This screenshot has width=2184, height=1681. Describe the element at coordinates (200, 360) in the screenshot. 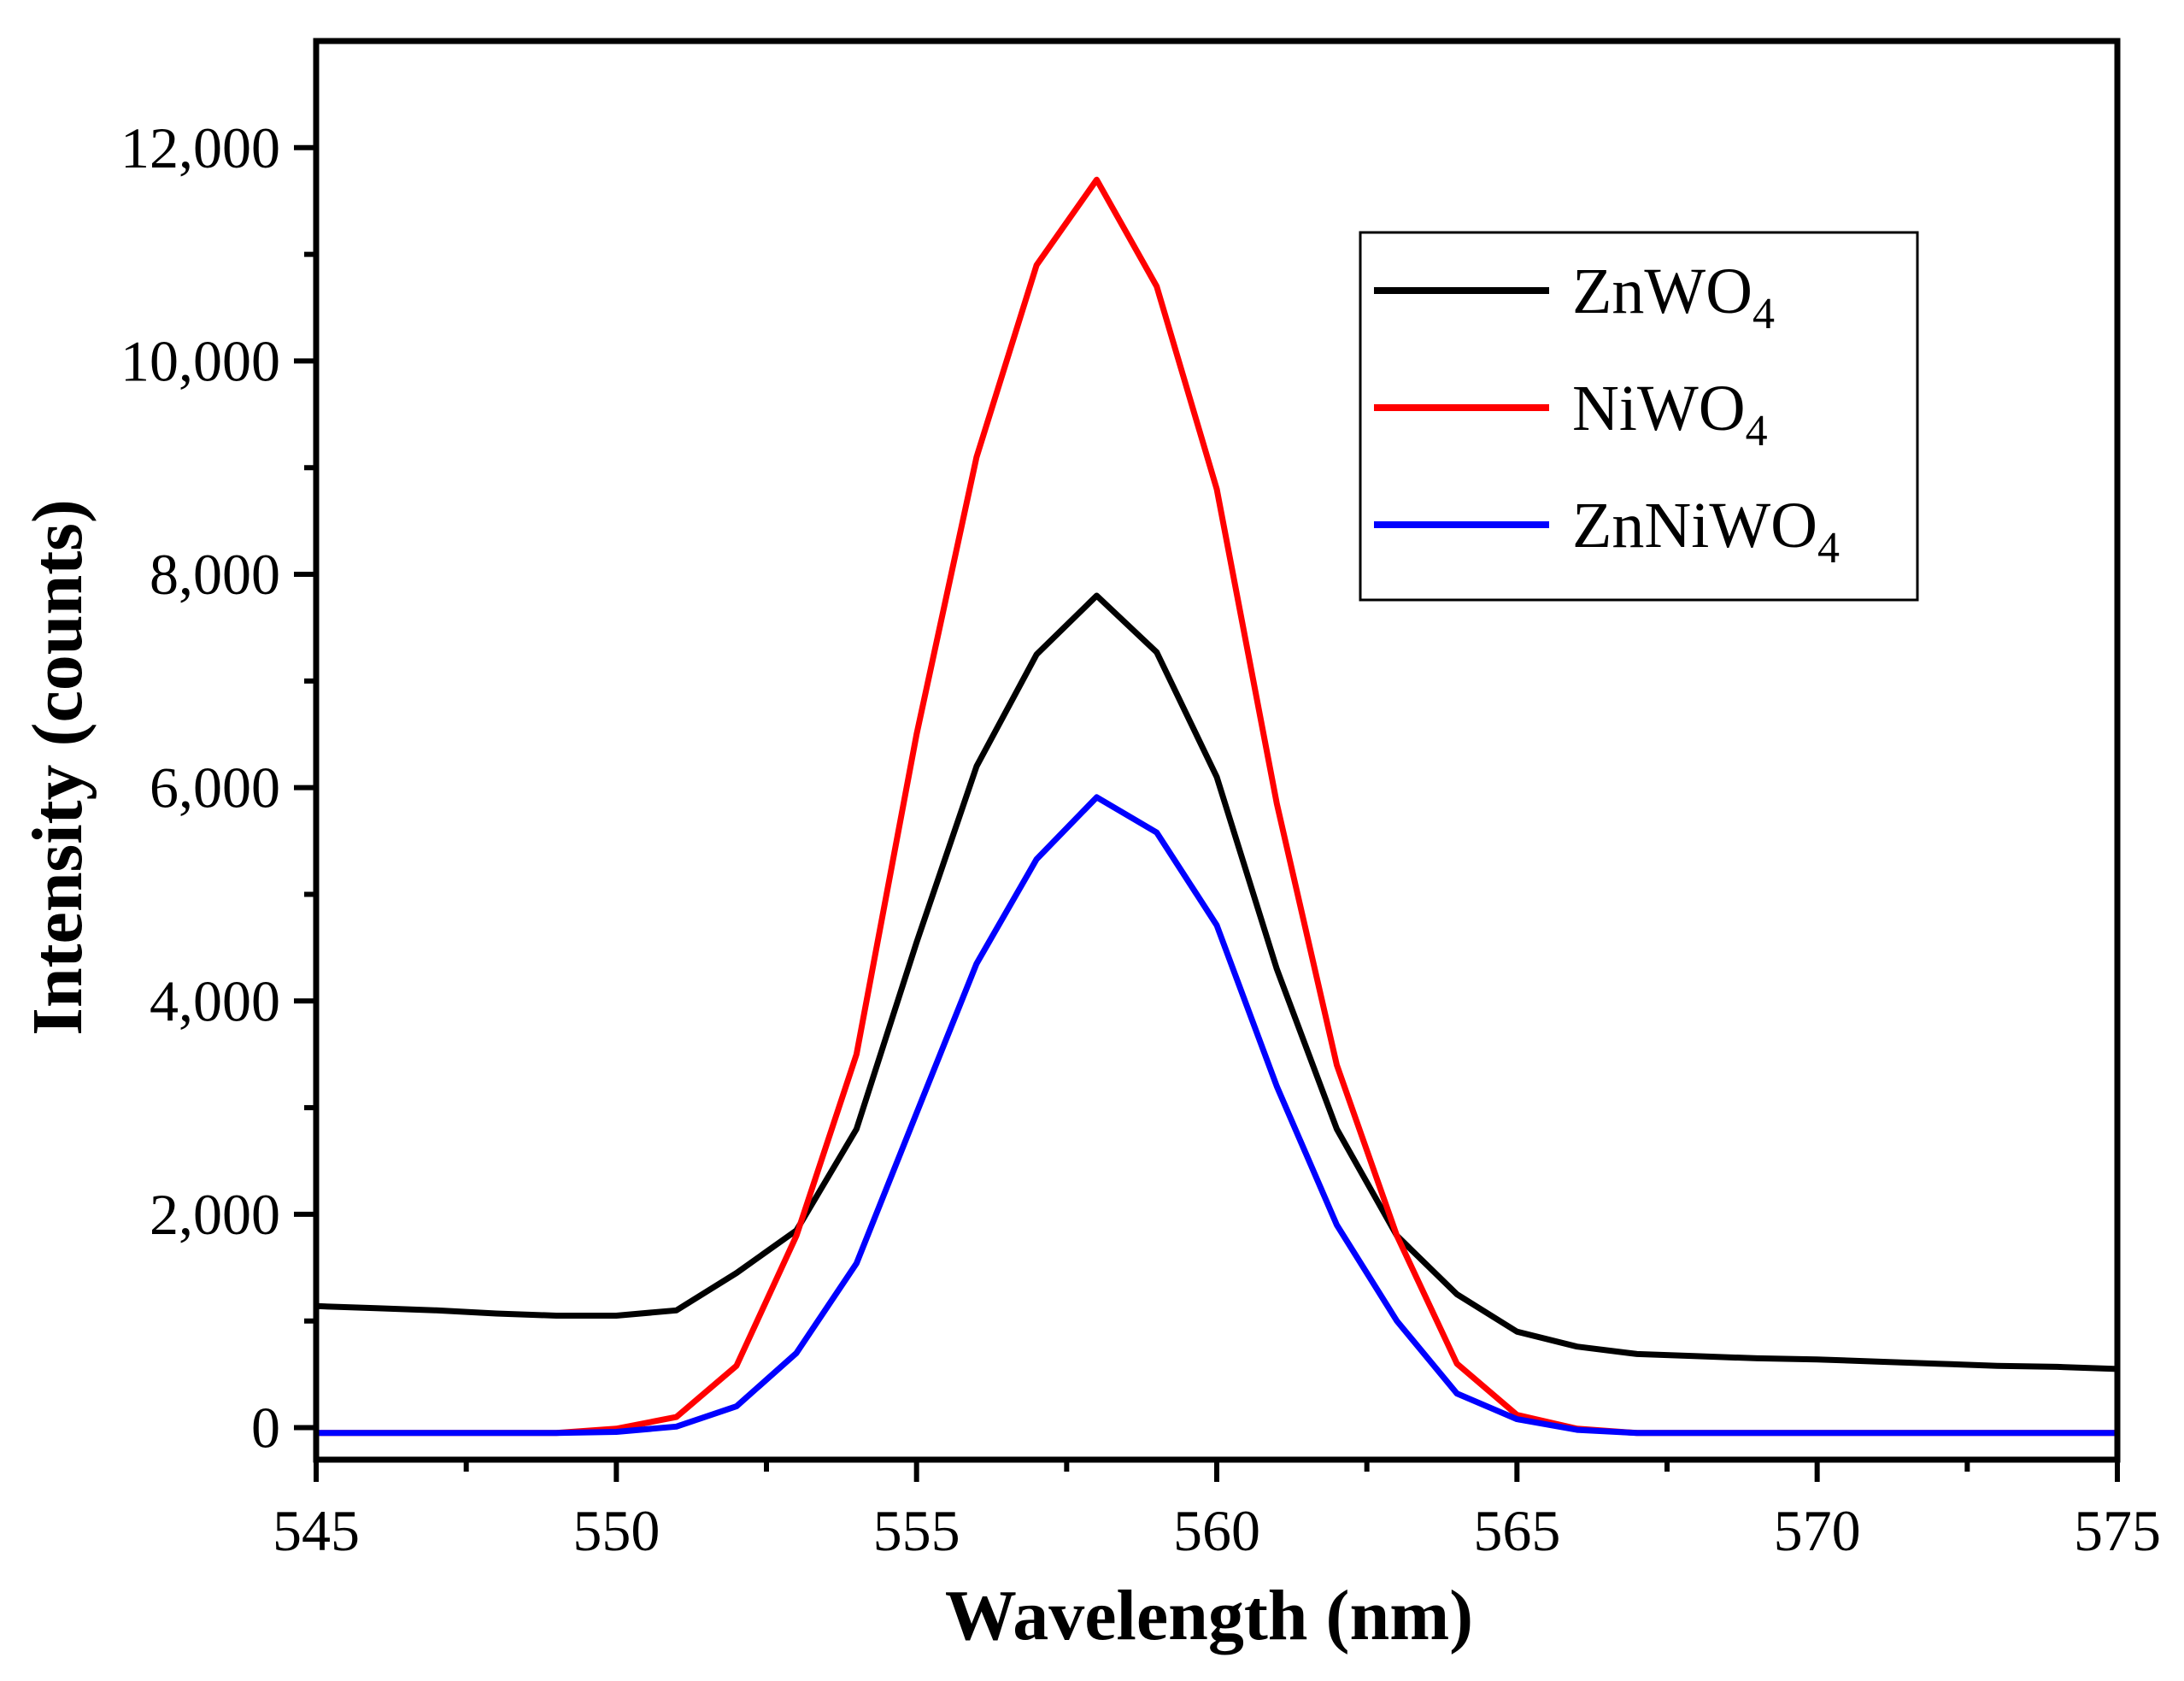

I see `y-tick-label: 10,000` at that location.